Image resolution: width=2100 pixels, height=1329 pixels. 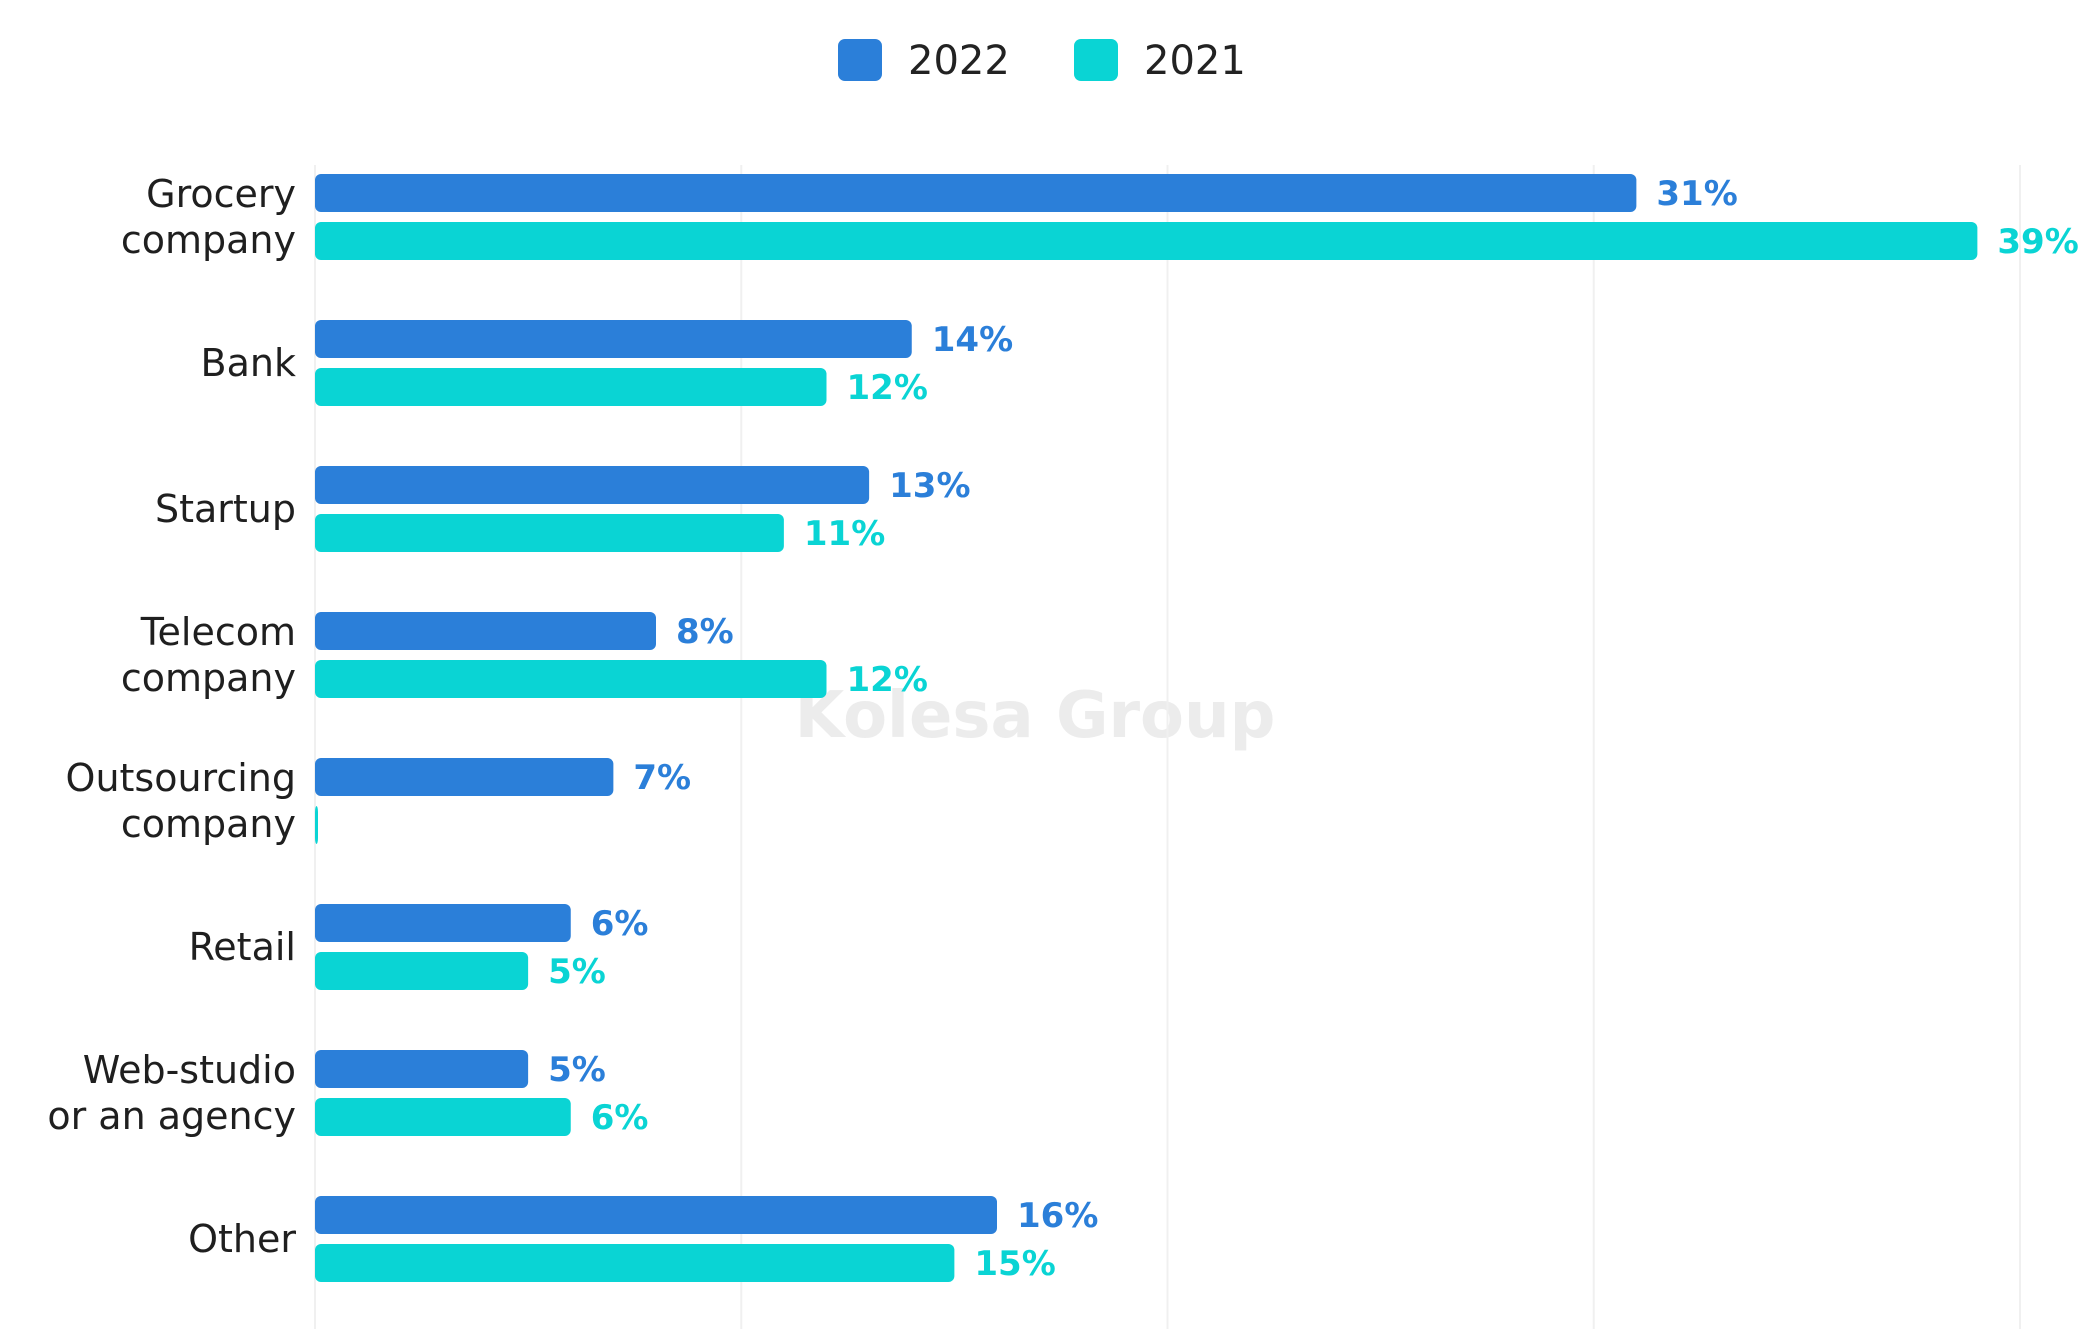 What do you see at coordinates (171, 1116) in the screenshot?
I see `category-label-line: or an agency` at bounding box center [171, 1116].